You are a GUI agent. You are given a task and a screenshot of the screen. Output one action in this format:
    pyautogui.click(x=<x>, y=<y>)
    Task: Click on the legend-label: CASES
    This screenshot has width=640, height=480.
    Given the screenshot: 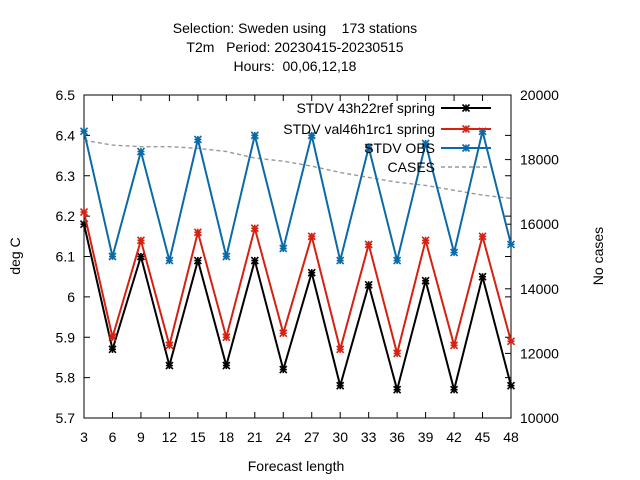 What is the action you would take?
    pyautogui.click(x=411, y=167)
    